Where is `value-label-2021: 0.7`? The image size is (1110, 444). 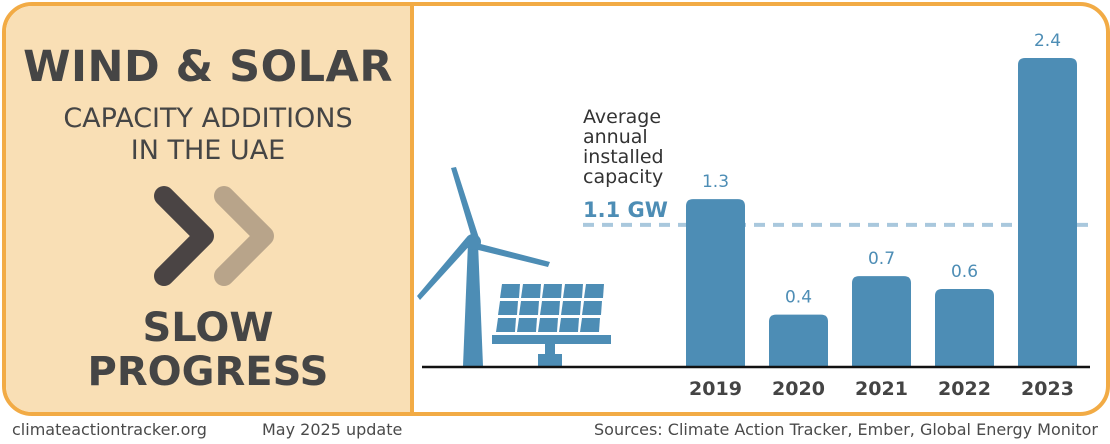
value-label-2021: 0.7 is located at coordinates (881, 259).